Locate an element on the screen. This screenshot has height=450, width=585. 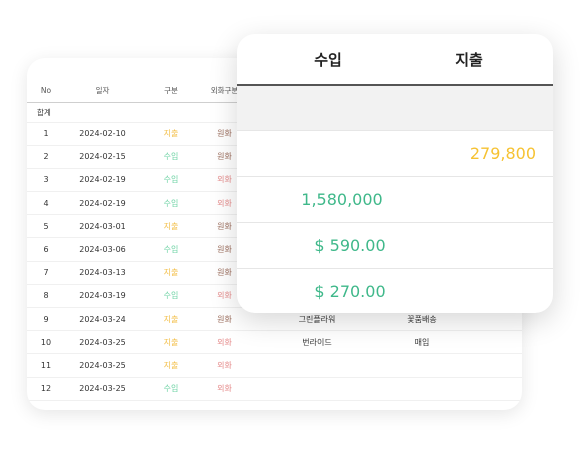
summary-row: 1,580,000 is located at coordinates (395, 200).